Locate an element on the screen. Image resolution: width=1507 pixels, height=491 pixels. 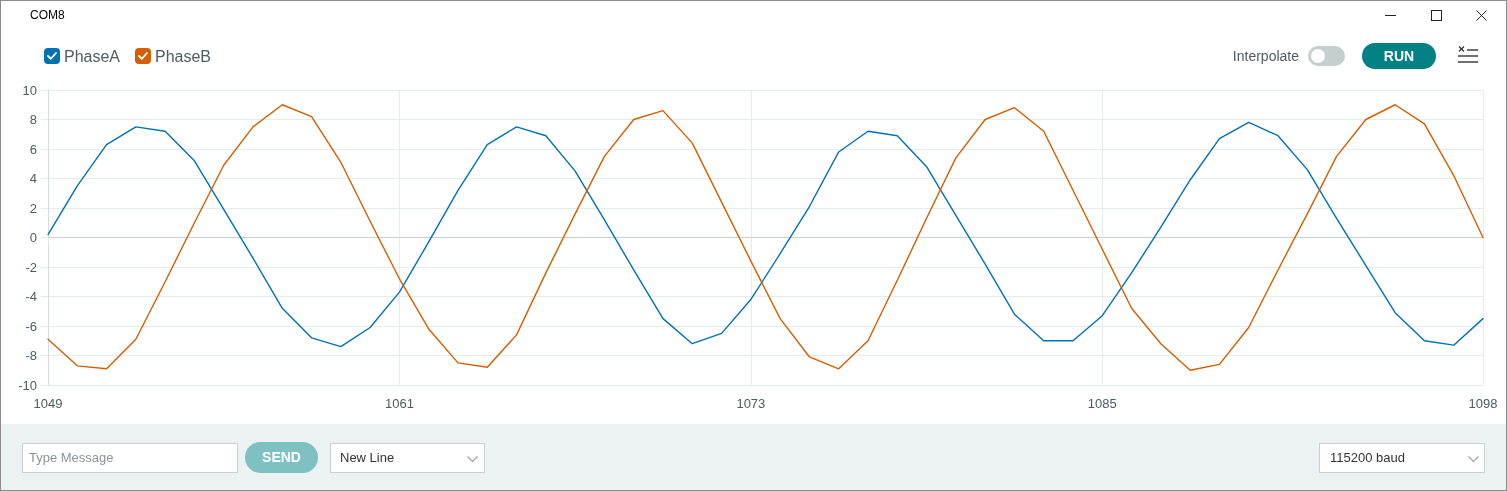
button: SEND is located at coordinates (281, 457).